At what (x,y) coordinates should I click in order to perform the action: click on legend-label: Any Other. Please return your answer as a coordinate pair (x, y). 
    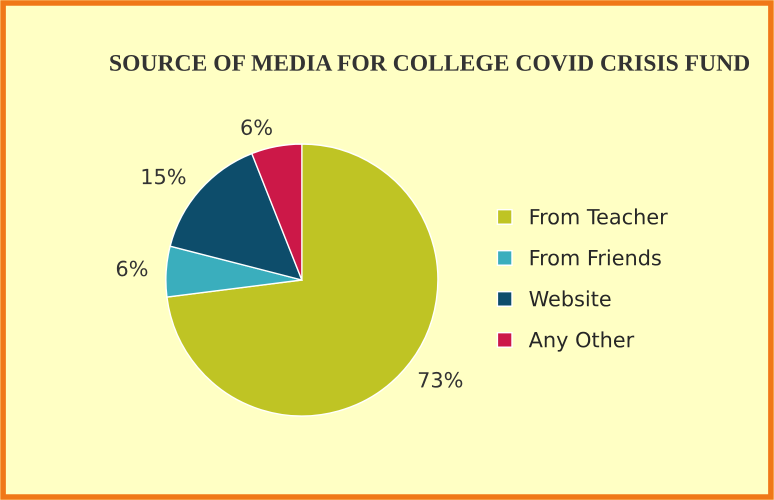
    Looking at the image, I should click on (581, 341).